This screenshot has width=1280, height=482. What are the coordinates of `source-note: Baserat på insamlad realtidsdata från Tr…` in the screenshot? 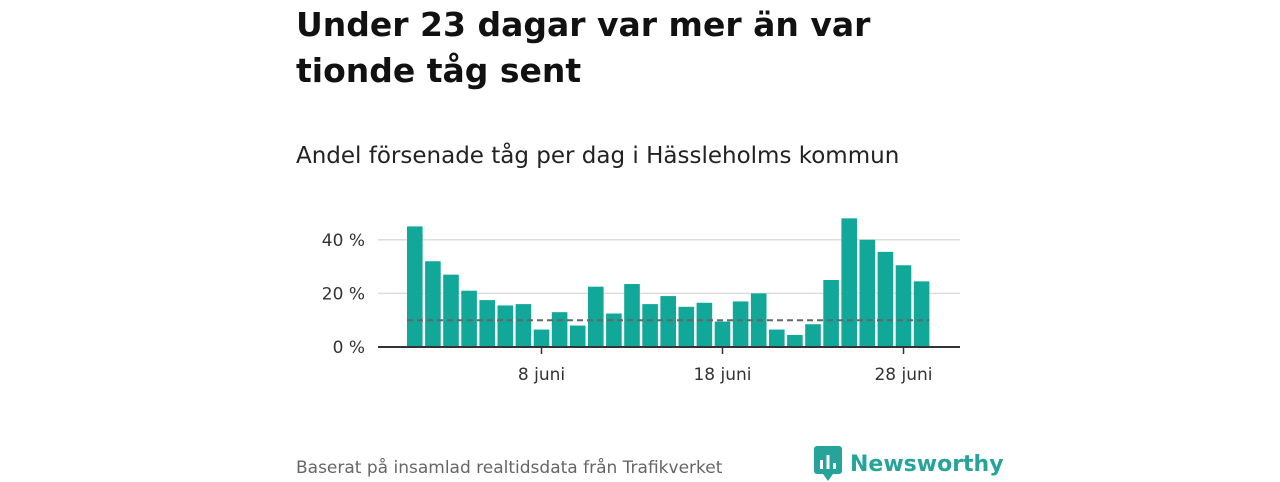 It's located at (509, 468).